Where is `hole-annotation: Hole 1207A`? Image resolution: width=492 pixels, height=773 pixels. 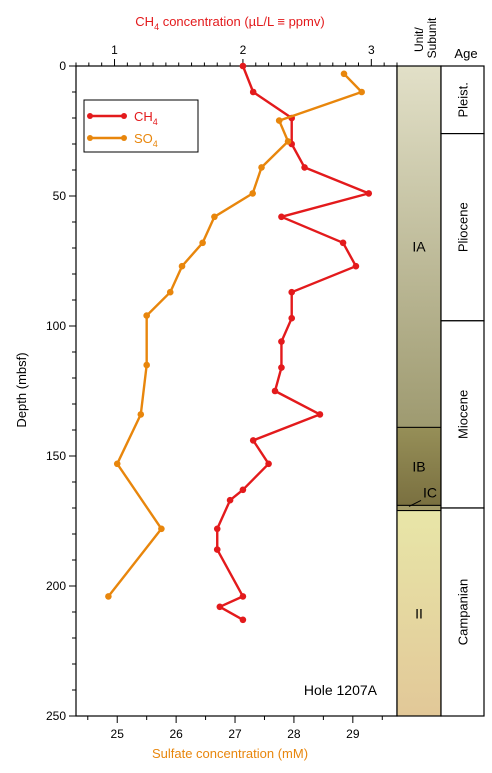
hole-annotation: Hole 1207A is located at coordinates (341, 690).